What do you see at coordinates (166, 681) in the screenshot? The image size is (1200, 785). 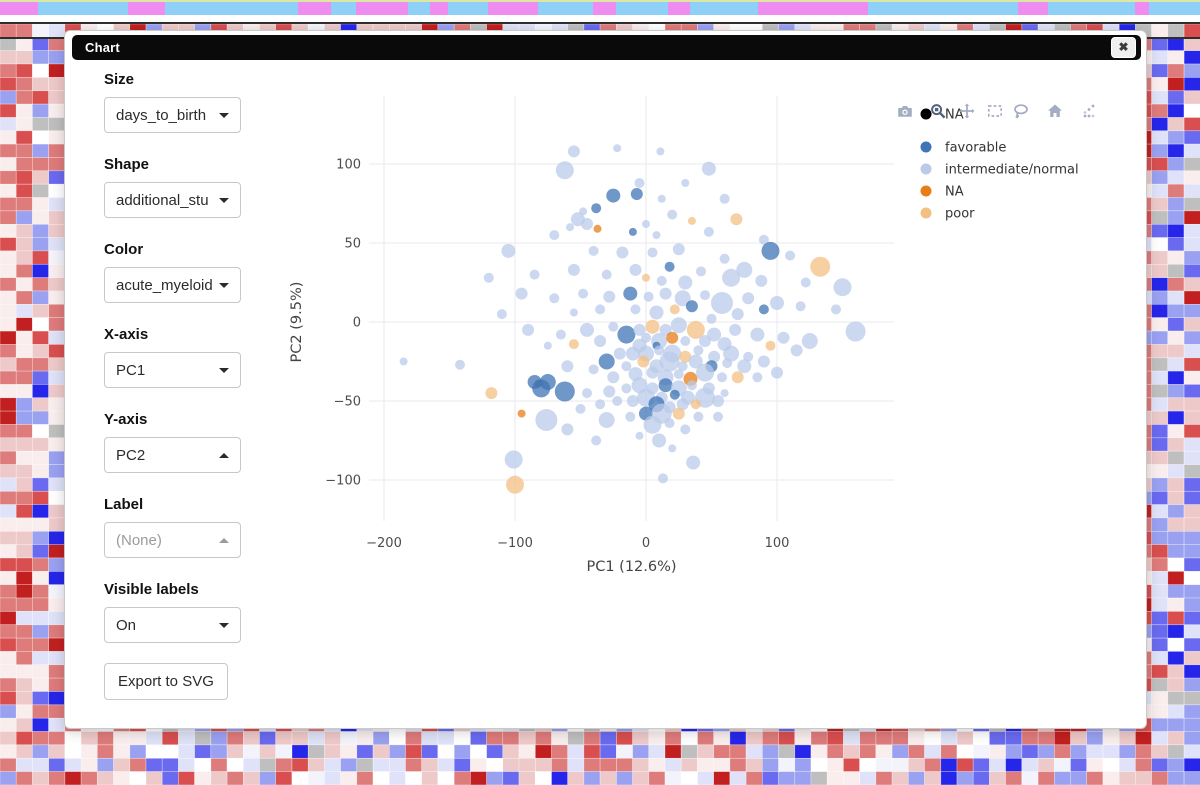 I see `export-svg-button: Export to SVG` at bounding box center [166, 681].